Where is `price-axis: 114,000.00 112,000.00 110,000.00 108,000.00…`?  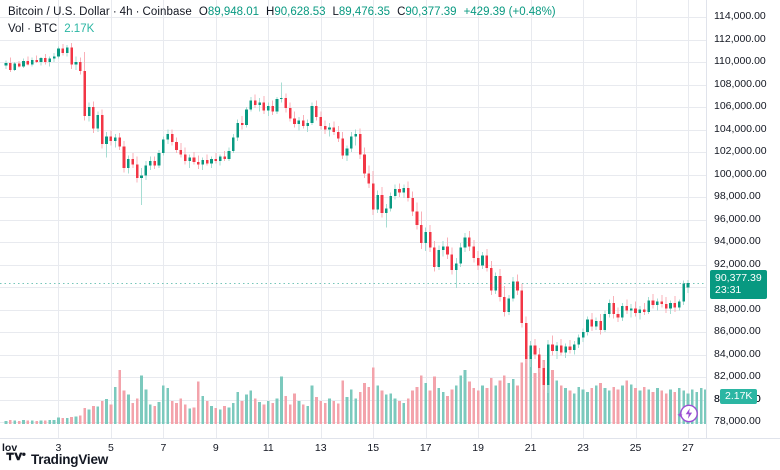
price-axis: 114,000.00 112,000.00 110,000.00 108,000.00… is located at coordinates (743, 219).